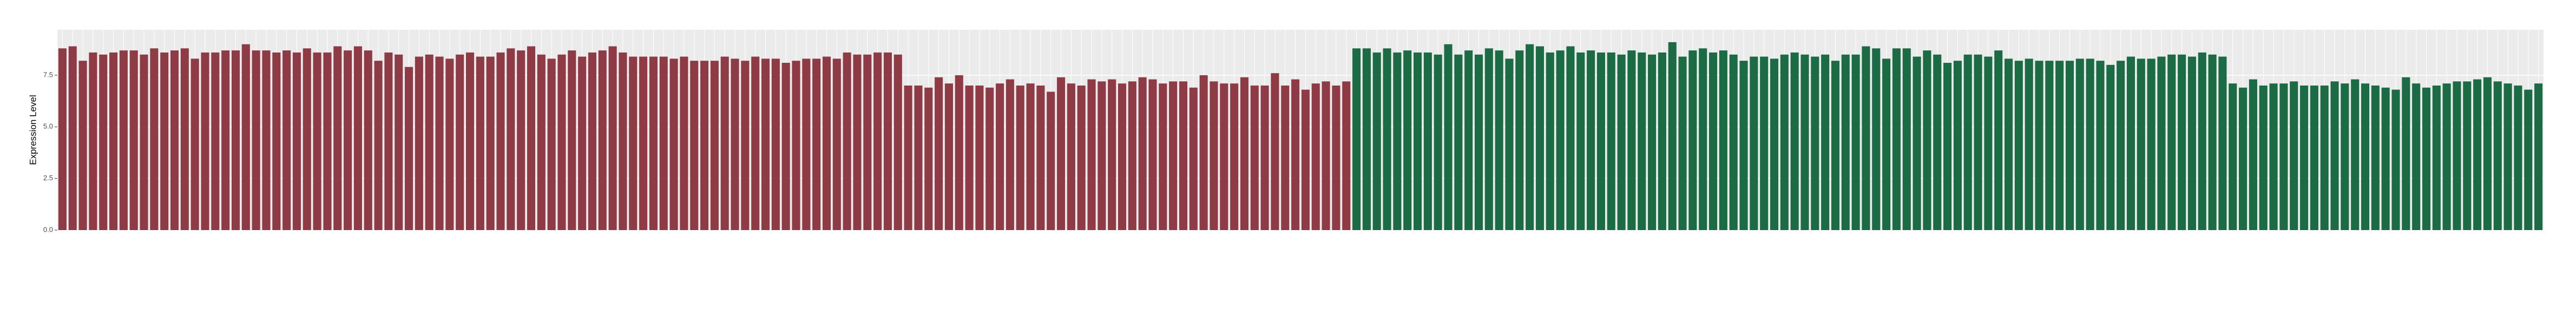 The height and width of the screenshot is (314, 2576). I want to click on y-tick-label: 0.0, so click(48, 229).